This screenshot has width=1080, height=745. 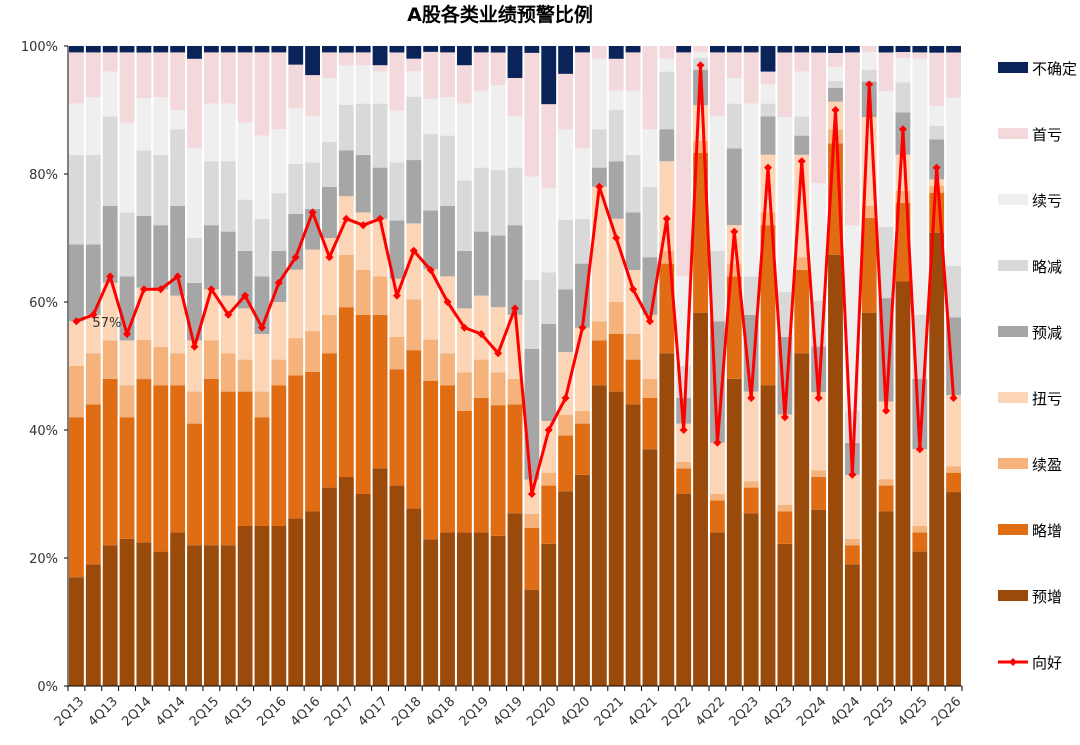 What do you see at coordinates (372, 711) in the screenshot?
I see `x-tick-label: 4Q17` at bounding box center [372, 711].